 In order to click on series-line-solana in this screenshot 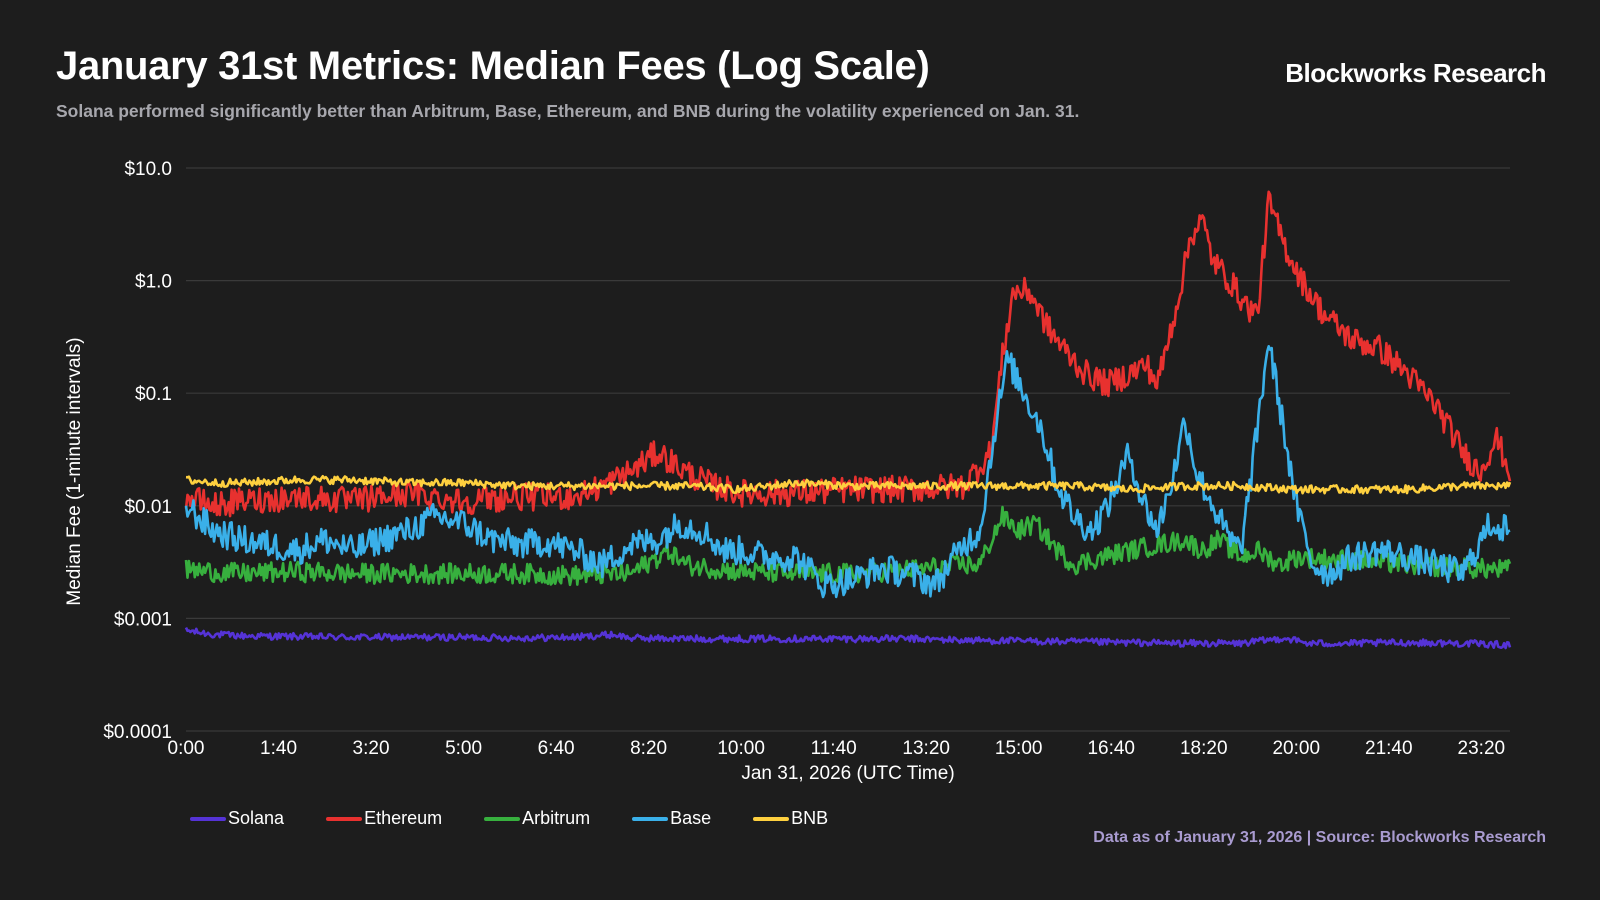, I will do `click(848, 638)`.